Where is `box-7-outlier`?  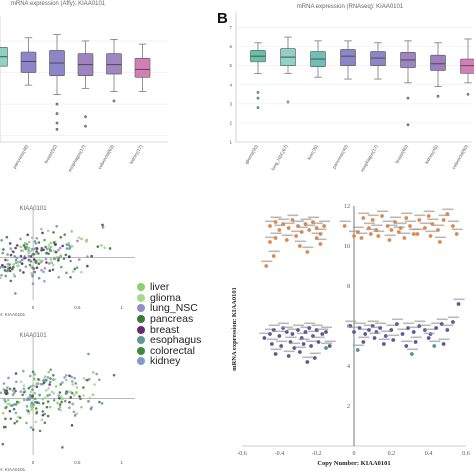 box-7-outlier is located at coordinates (468, 94).